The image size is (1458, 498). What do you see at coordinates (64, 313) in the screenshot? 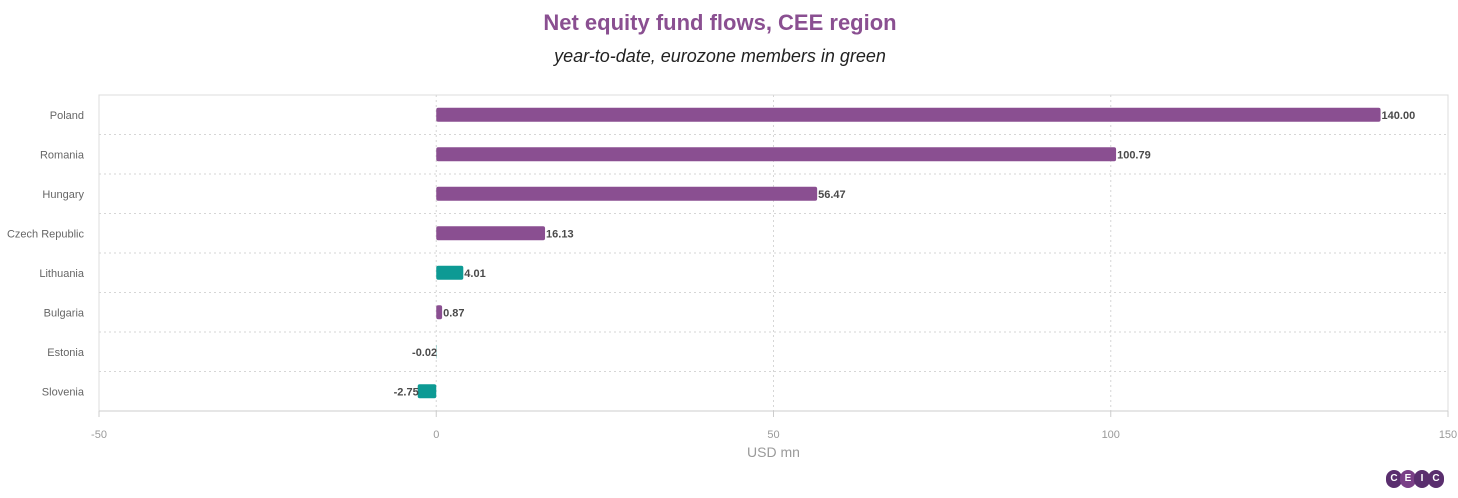
I see `category-label: Bulgaria` at bounding box center [64, 313].